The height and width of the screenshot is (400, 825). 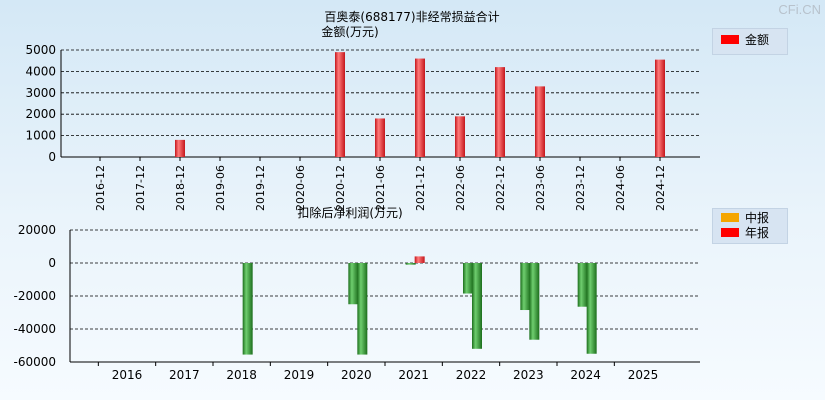 I want to click on x-tick-label: 2023-12, so click(x=580, y=188).